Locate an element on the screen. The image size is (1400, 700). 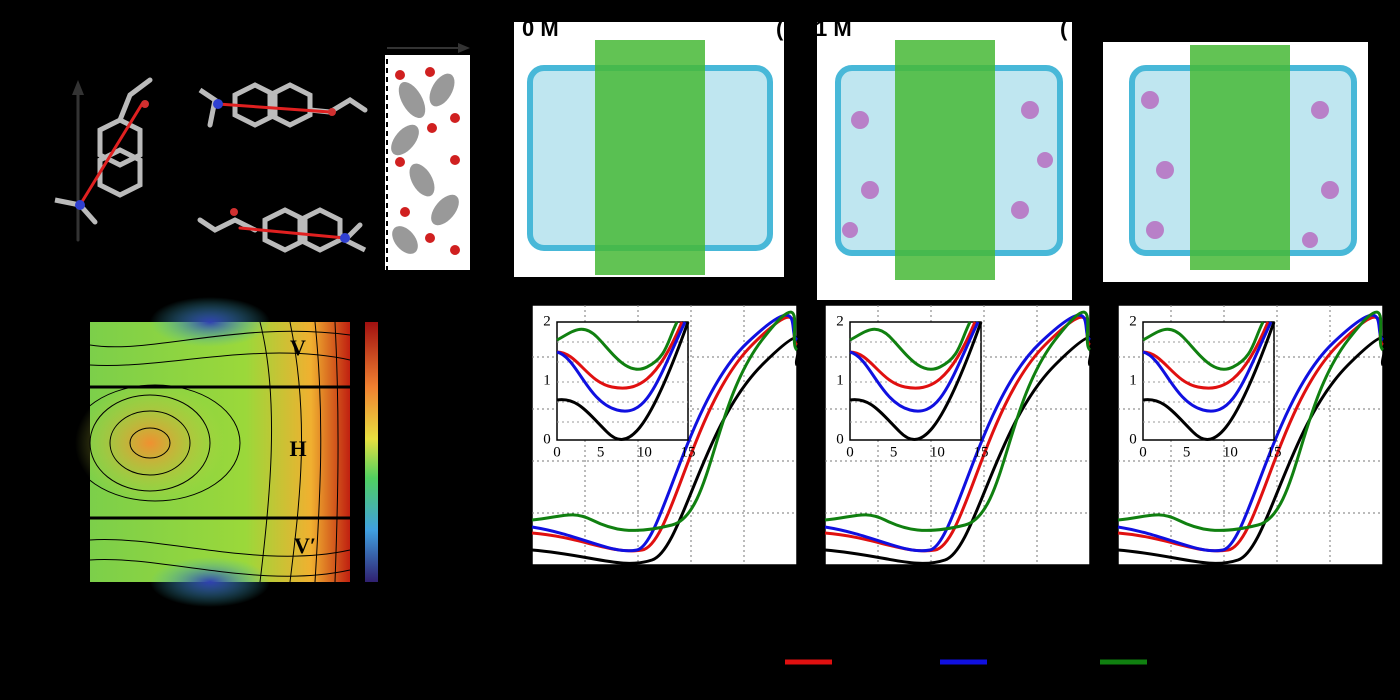
panel-label: 0 M is located at coordinates (540, 28).